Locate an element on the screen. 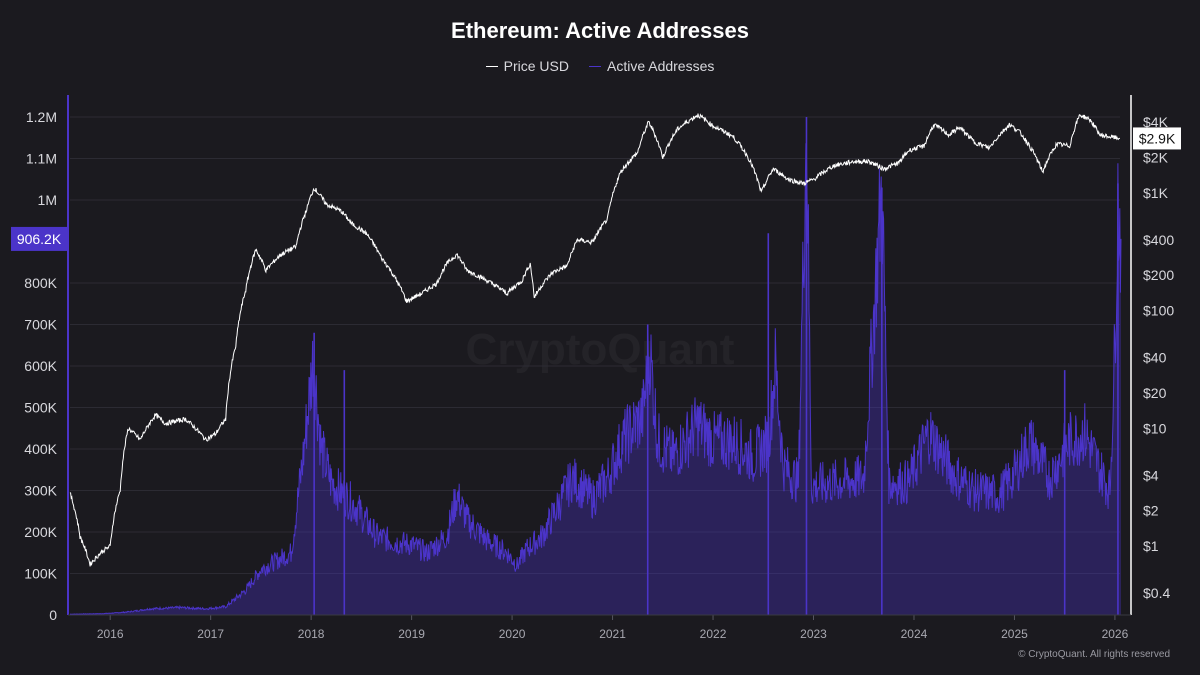  x-axis-tick-label: 2016 is located at coordinates (110, 634).